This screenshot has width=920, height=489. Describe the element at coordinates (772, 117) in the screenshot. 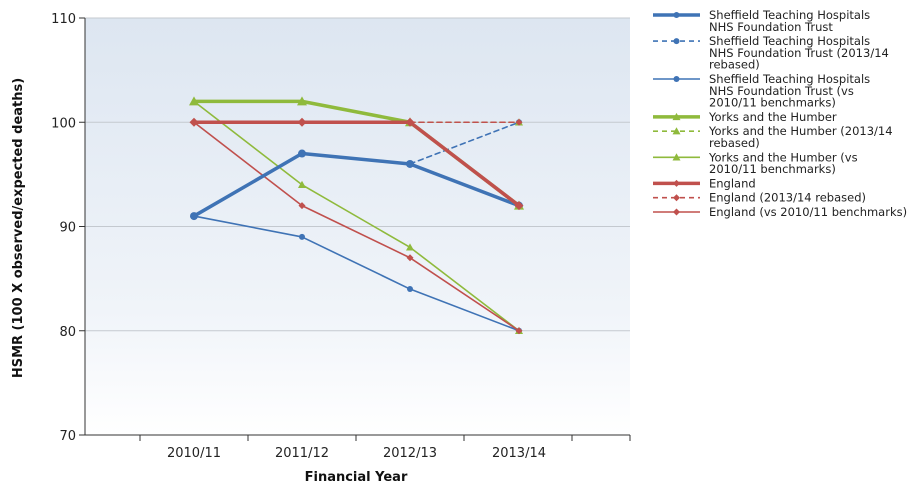

I see `legend-label: Yorks and the Humber` at that location.